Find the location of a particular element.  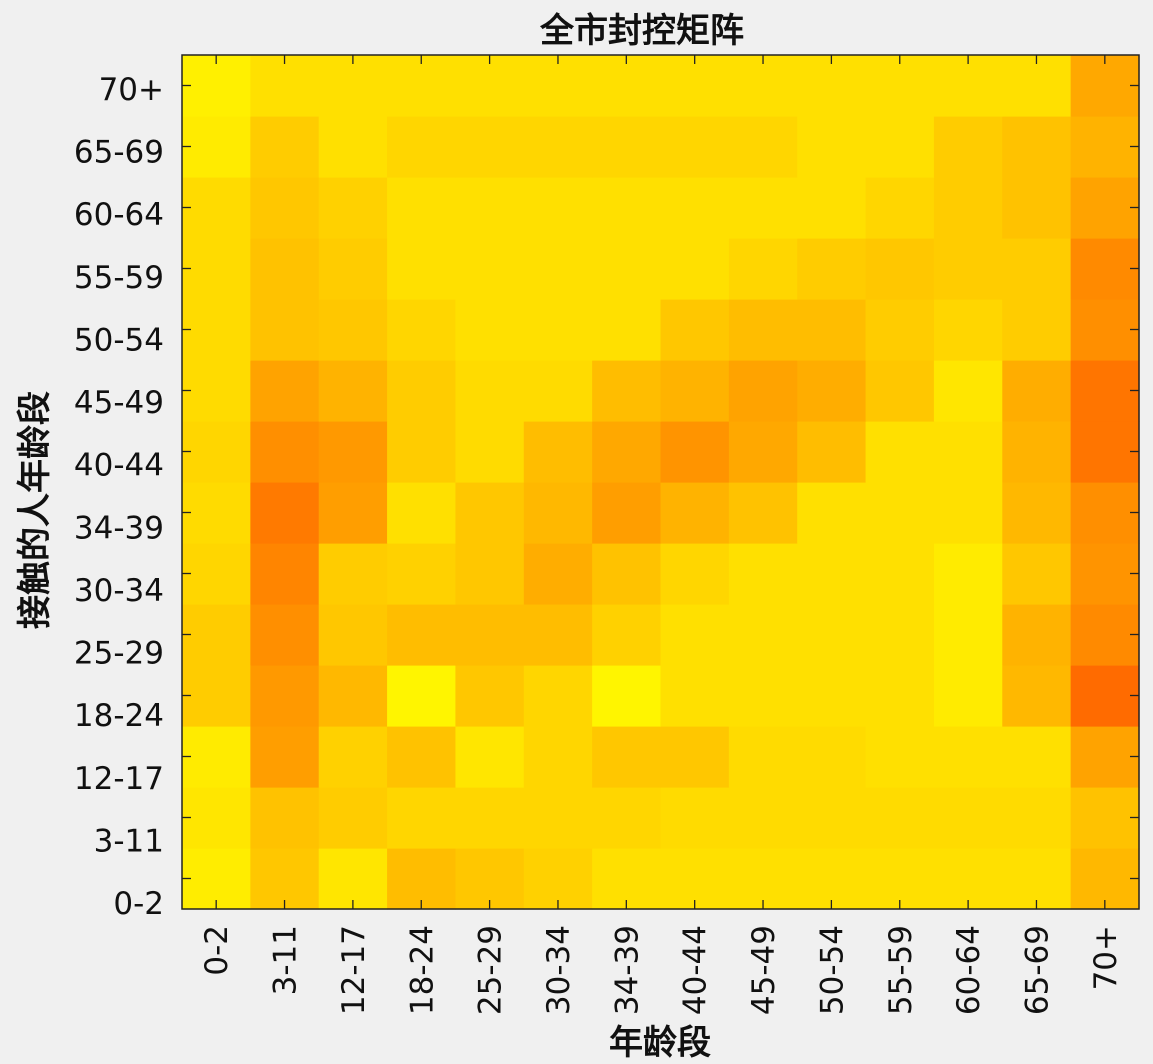

y-tick-label: 55-59 is located at coordinates (119, 278).